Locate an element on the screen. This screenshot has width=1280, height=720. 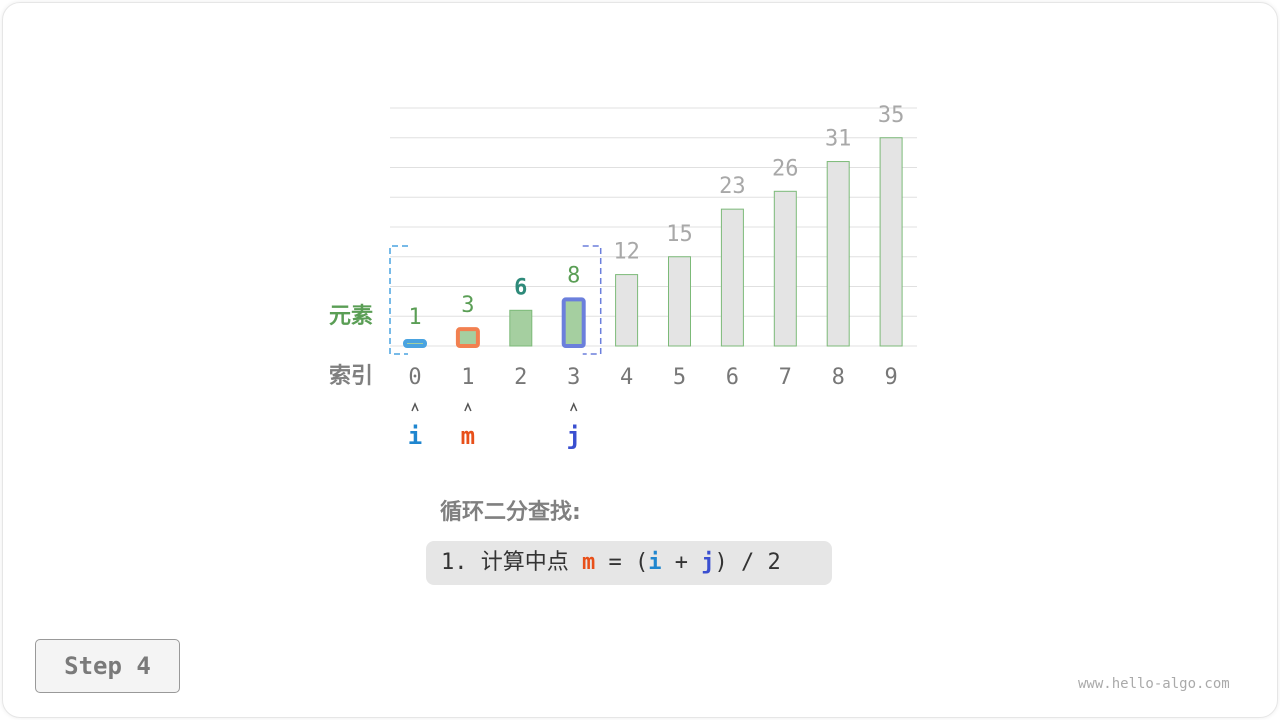
formula-mid2: + is located at coordinates (681, 562).